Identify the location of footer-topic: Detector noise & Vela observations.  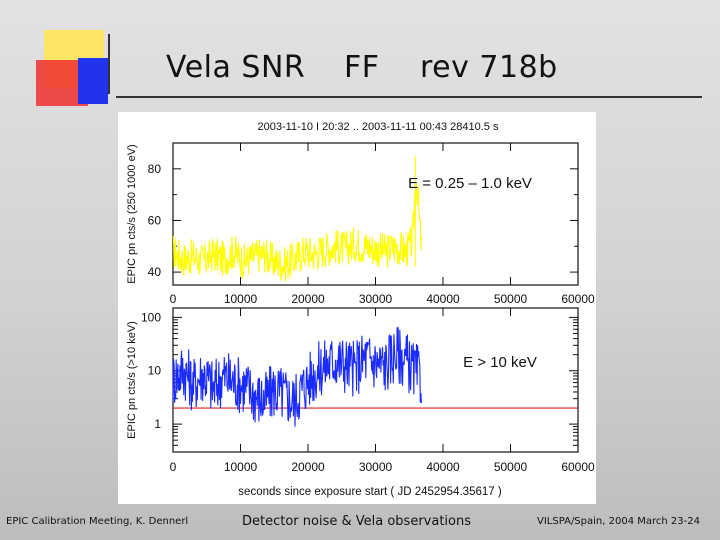
(357, 521).